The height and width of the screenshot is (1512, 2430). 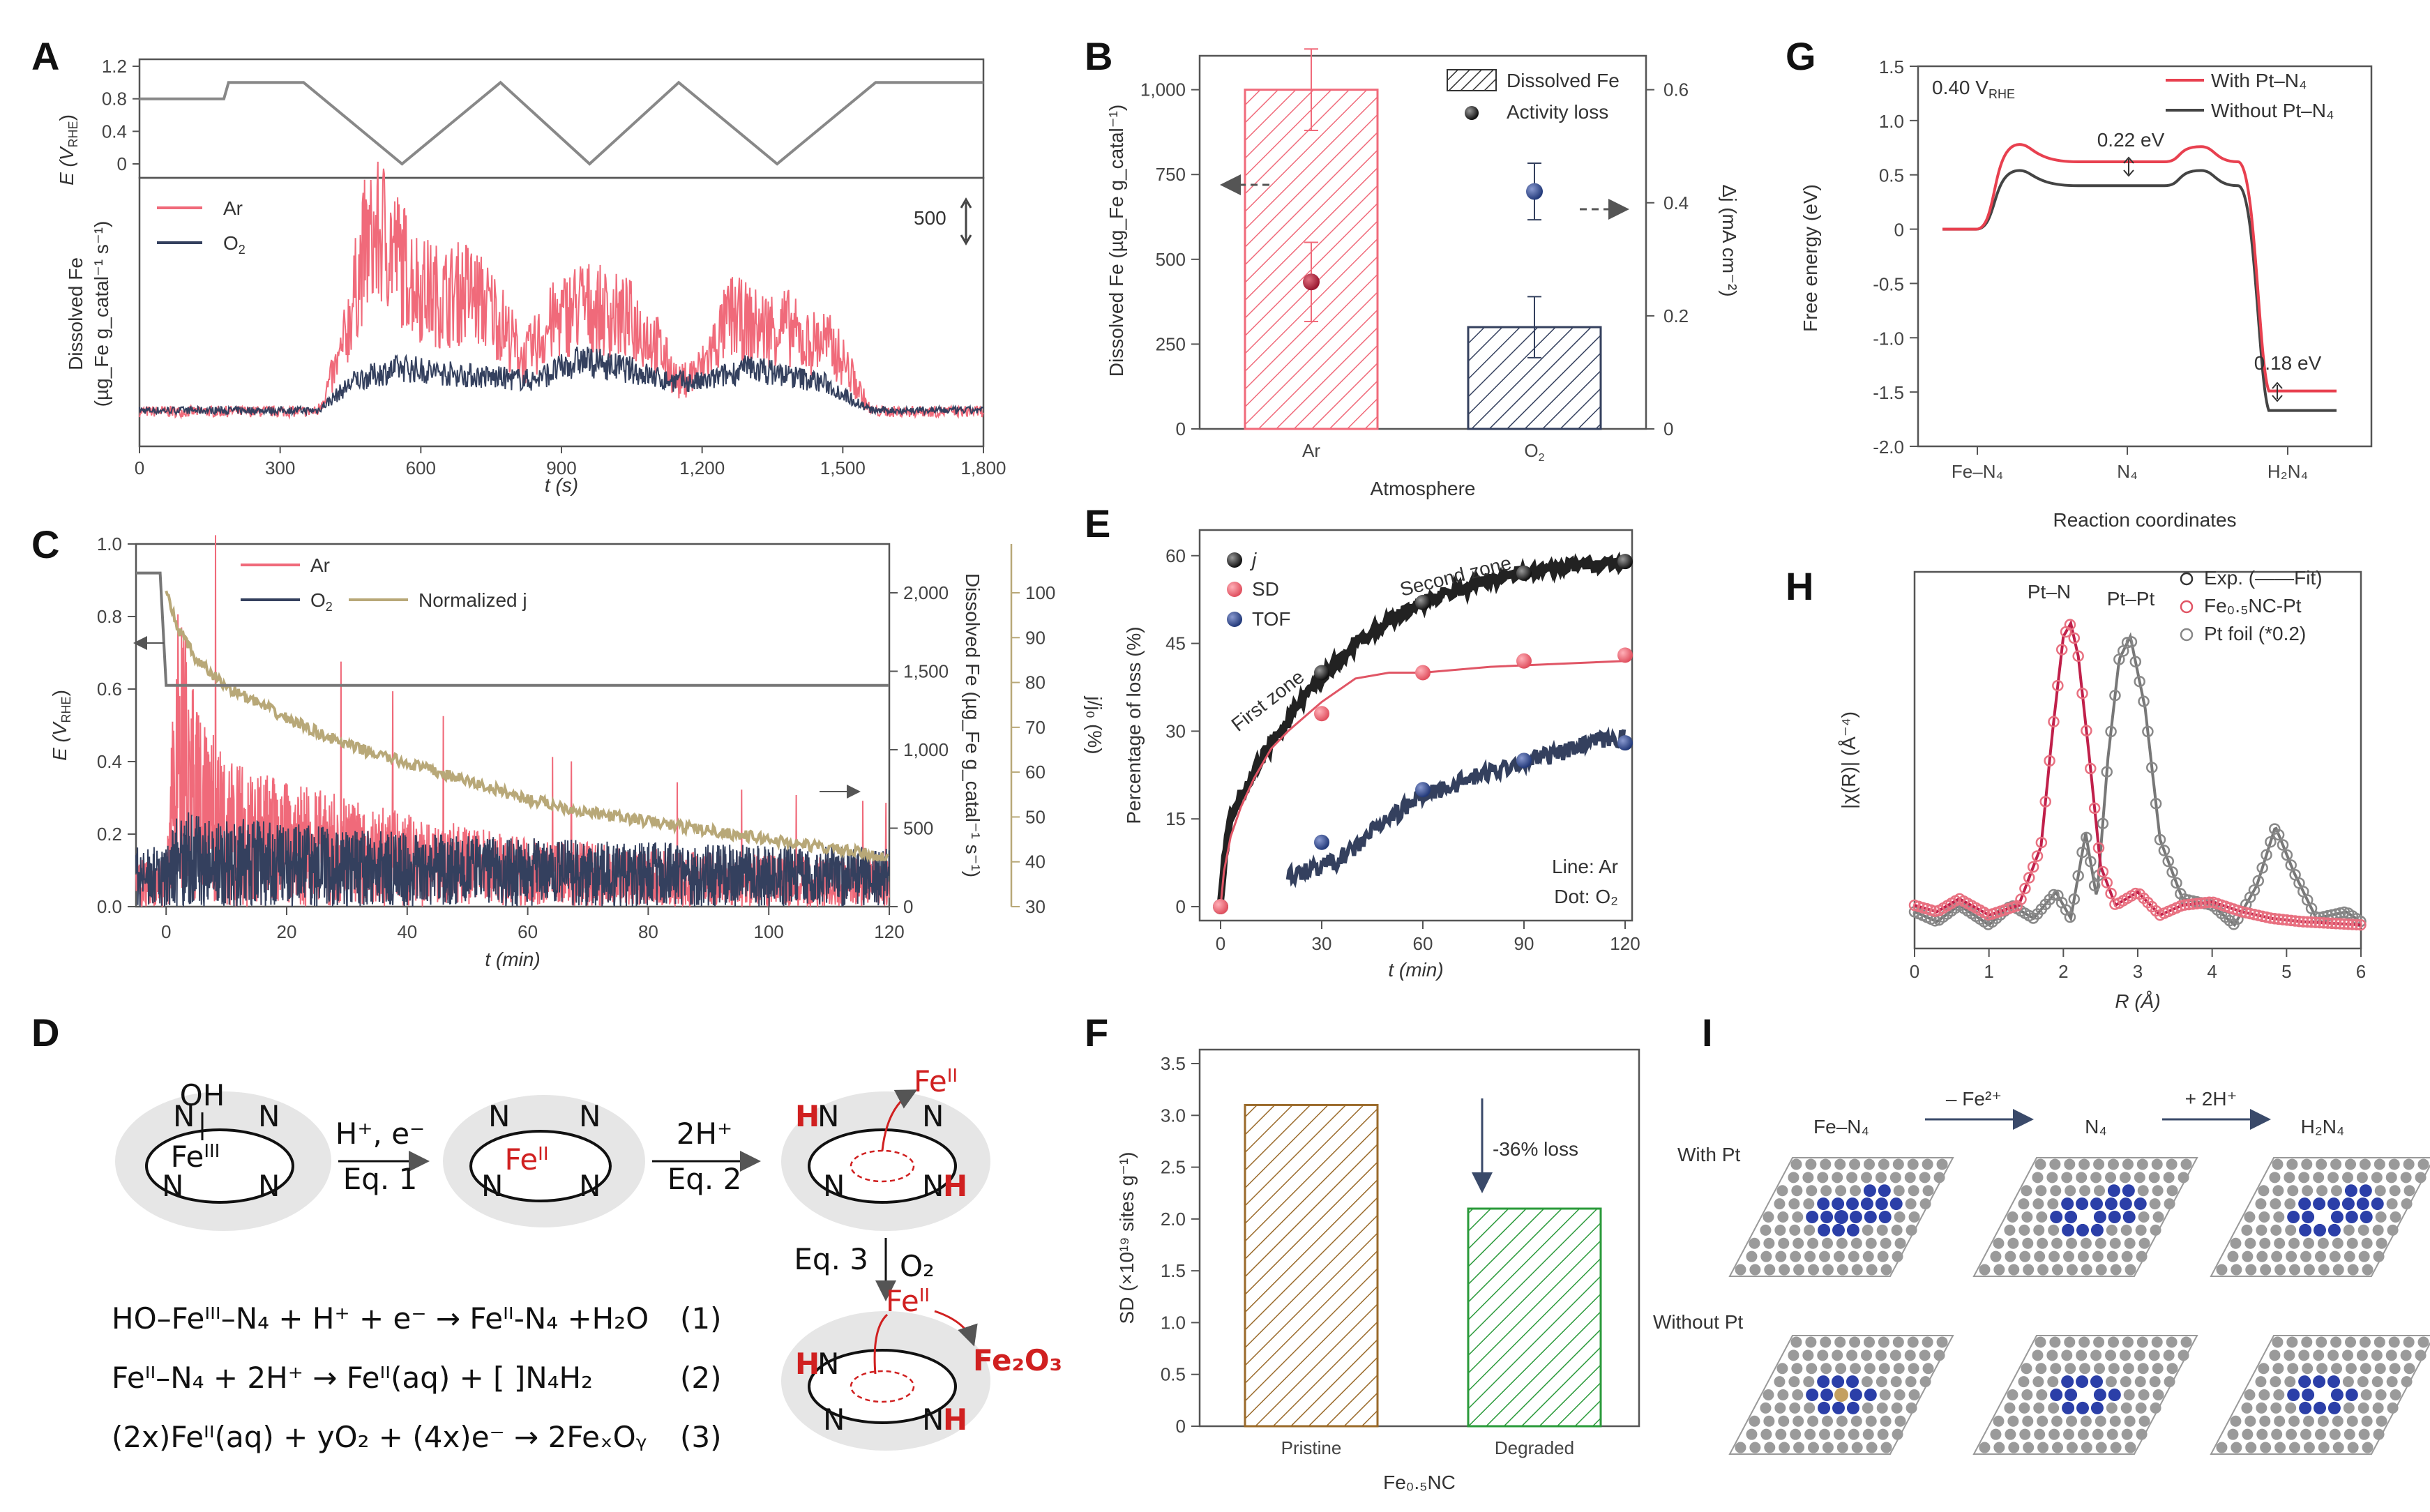 What do you see at coordinates (1585, 867) in the screenshot?
I see `e-note-line: Line: Ar` at bounding box center [1585, 867].